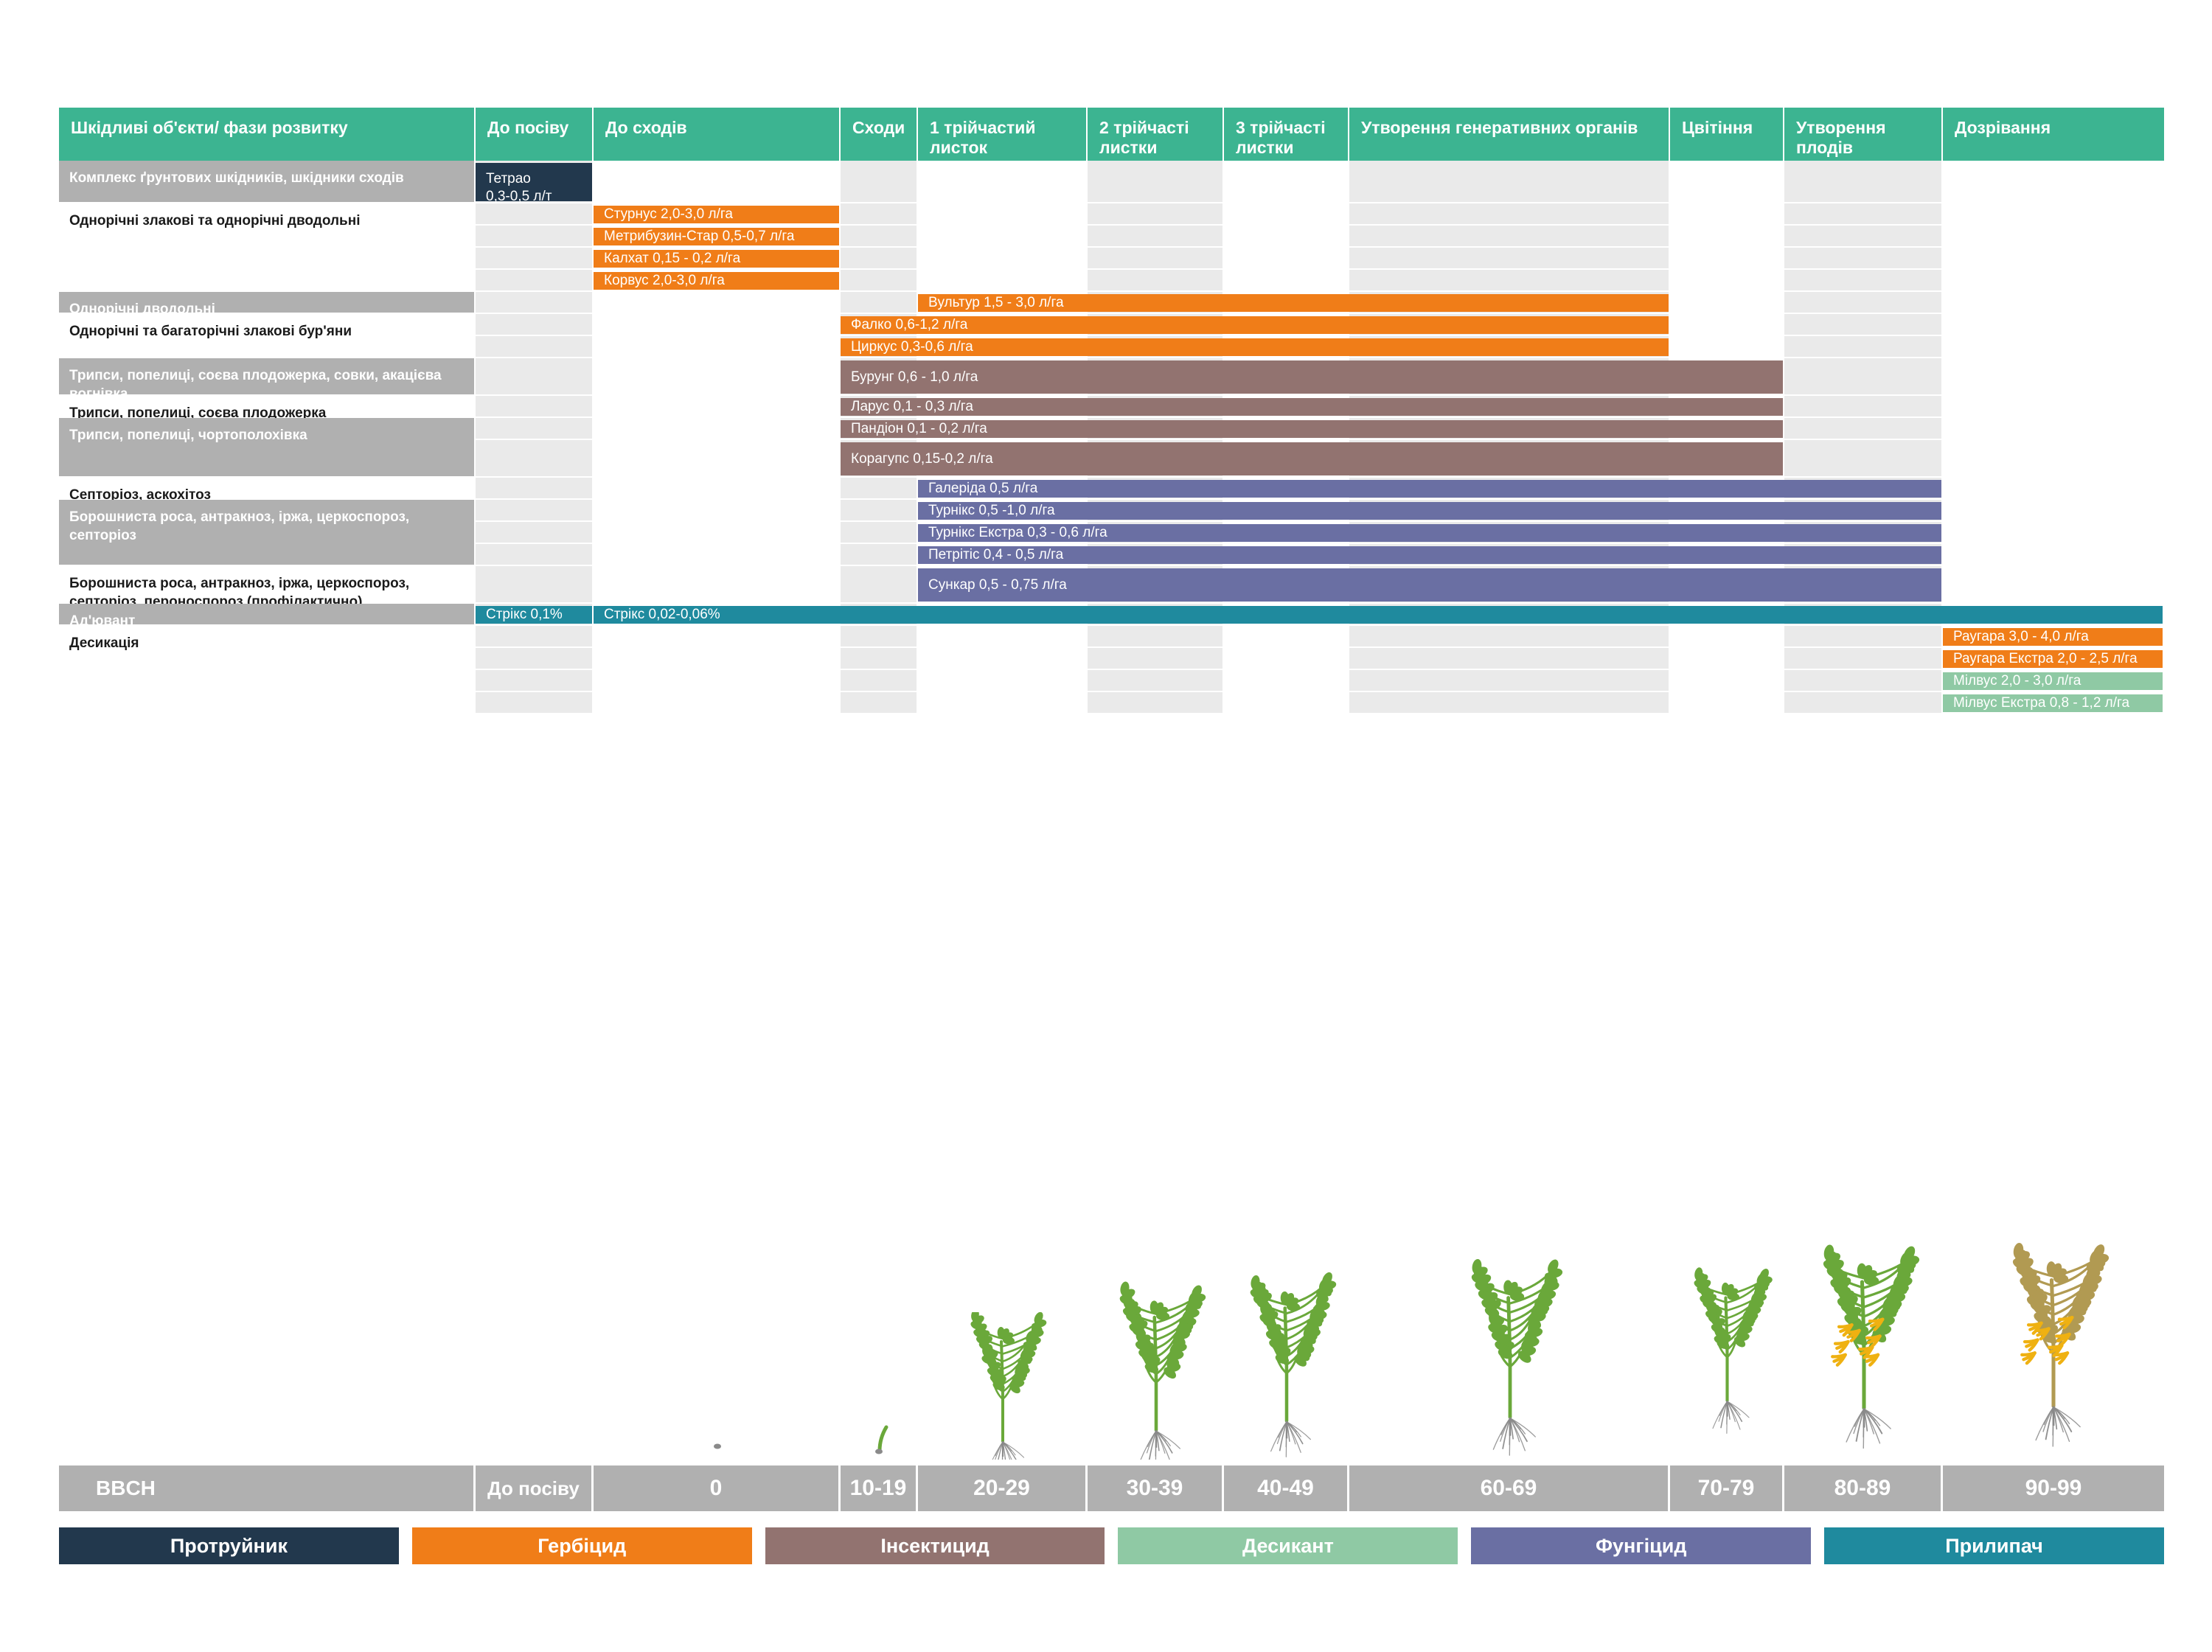  I want to click on legend-label: Десикант, so click(1288, 1546).